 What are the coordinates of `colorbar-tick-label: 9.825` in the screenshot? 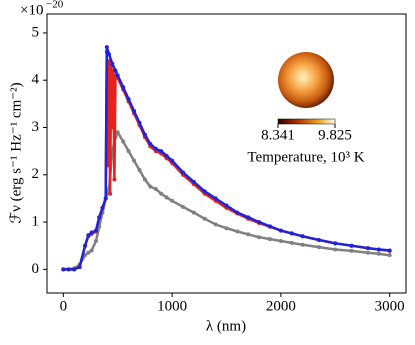 It's located at (335, 135).